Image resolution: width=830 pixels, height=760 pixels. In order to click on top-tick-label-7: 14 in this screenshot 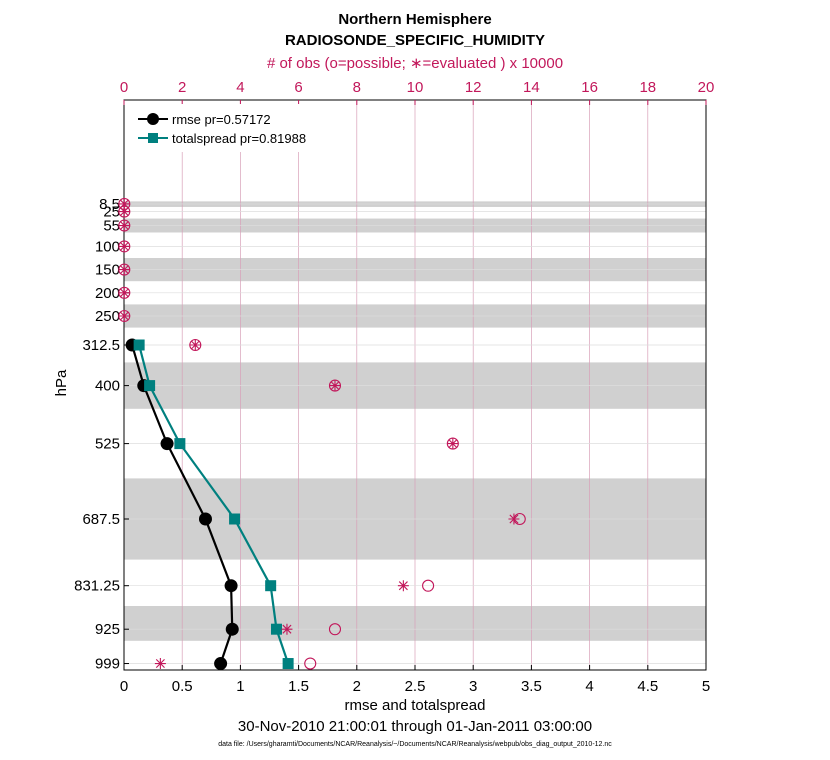, I will do `click(531, 87)`.